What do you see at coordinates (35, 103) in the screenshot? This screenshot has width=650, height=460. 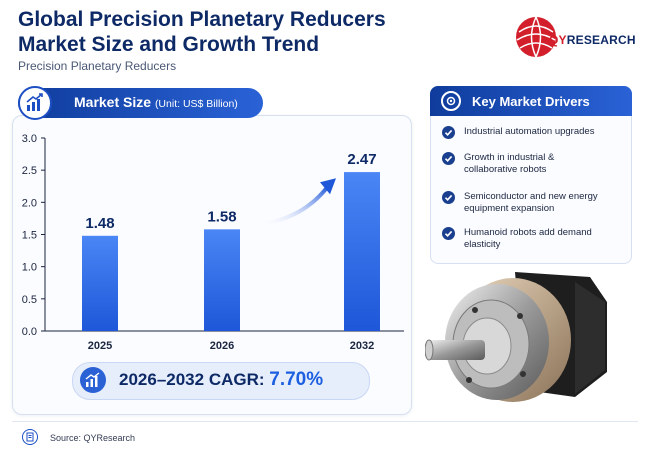 I see `chart-growth-icon` at bounding box center [35, 103].